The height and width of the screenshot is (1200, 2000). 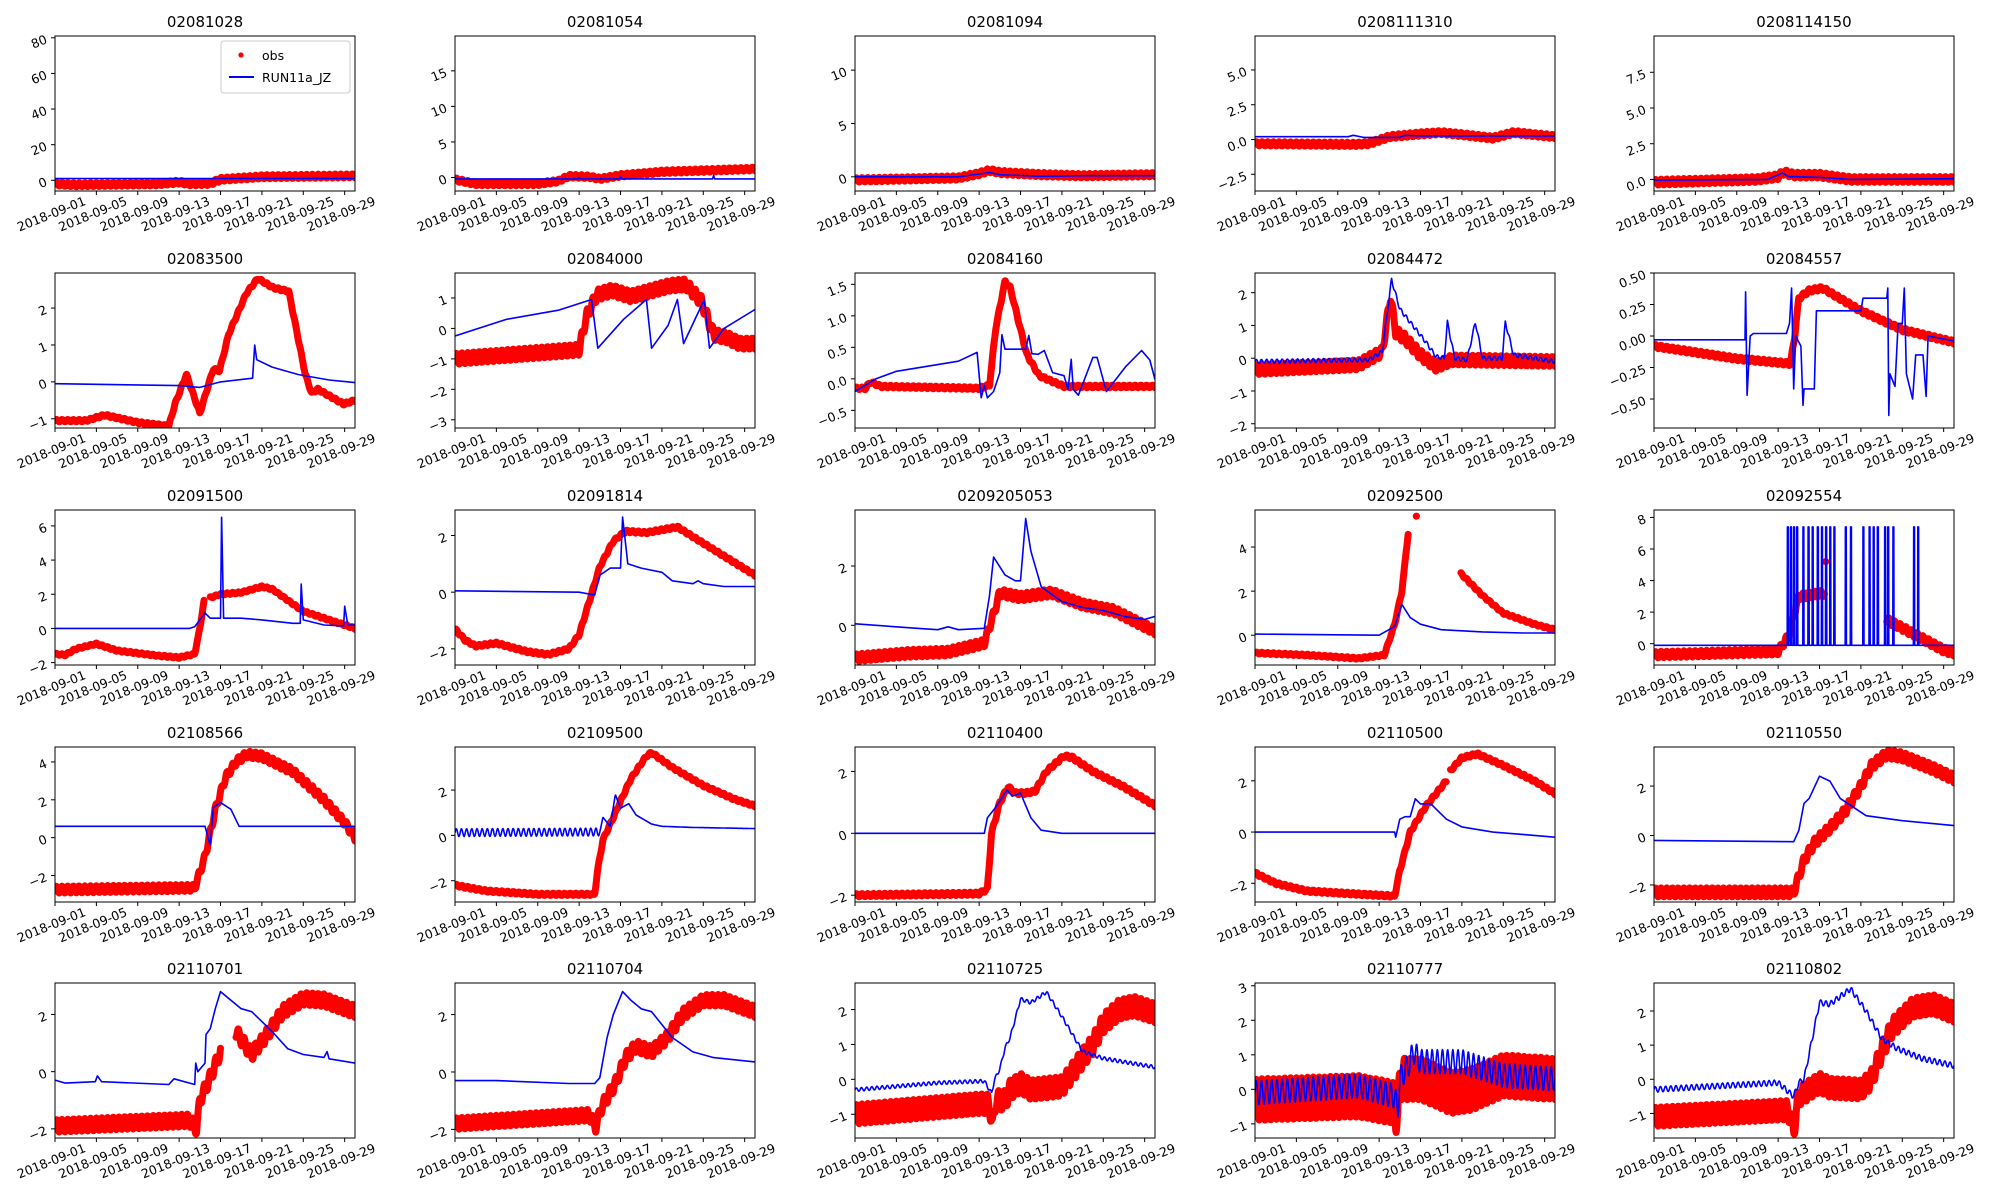 What do you see at coordinates (1627, 407) in the screenshot?
I see `y-tick-label: −0.50` at bounding box center [1627, 407].